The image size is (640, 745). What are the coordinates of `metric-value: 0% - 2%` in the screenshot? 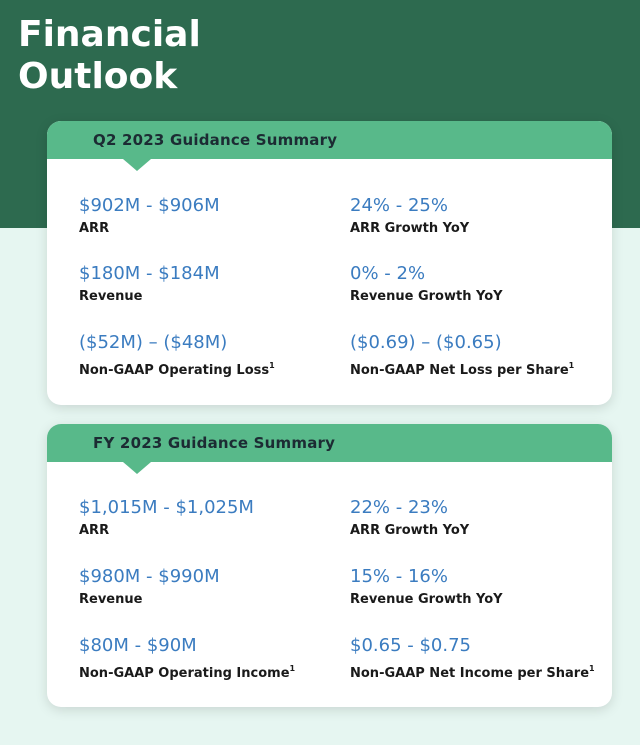 It's located at (388, 273).